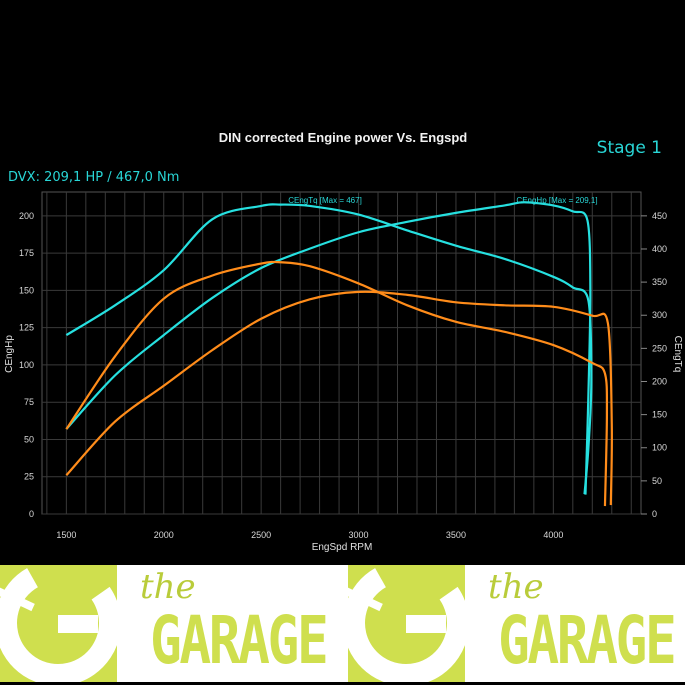  What do you see at coordinates (556, 200) in the screenshot?
I see `power-max-annotation: CEngHp [Max = 209,1]` at bounding box center [556, 200].